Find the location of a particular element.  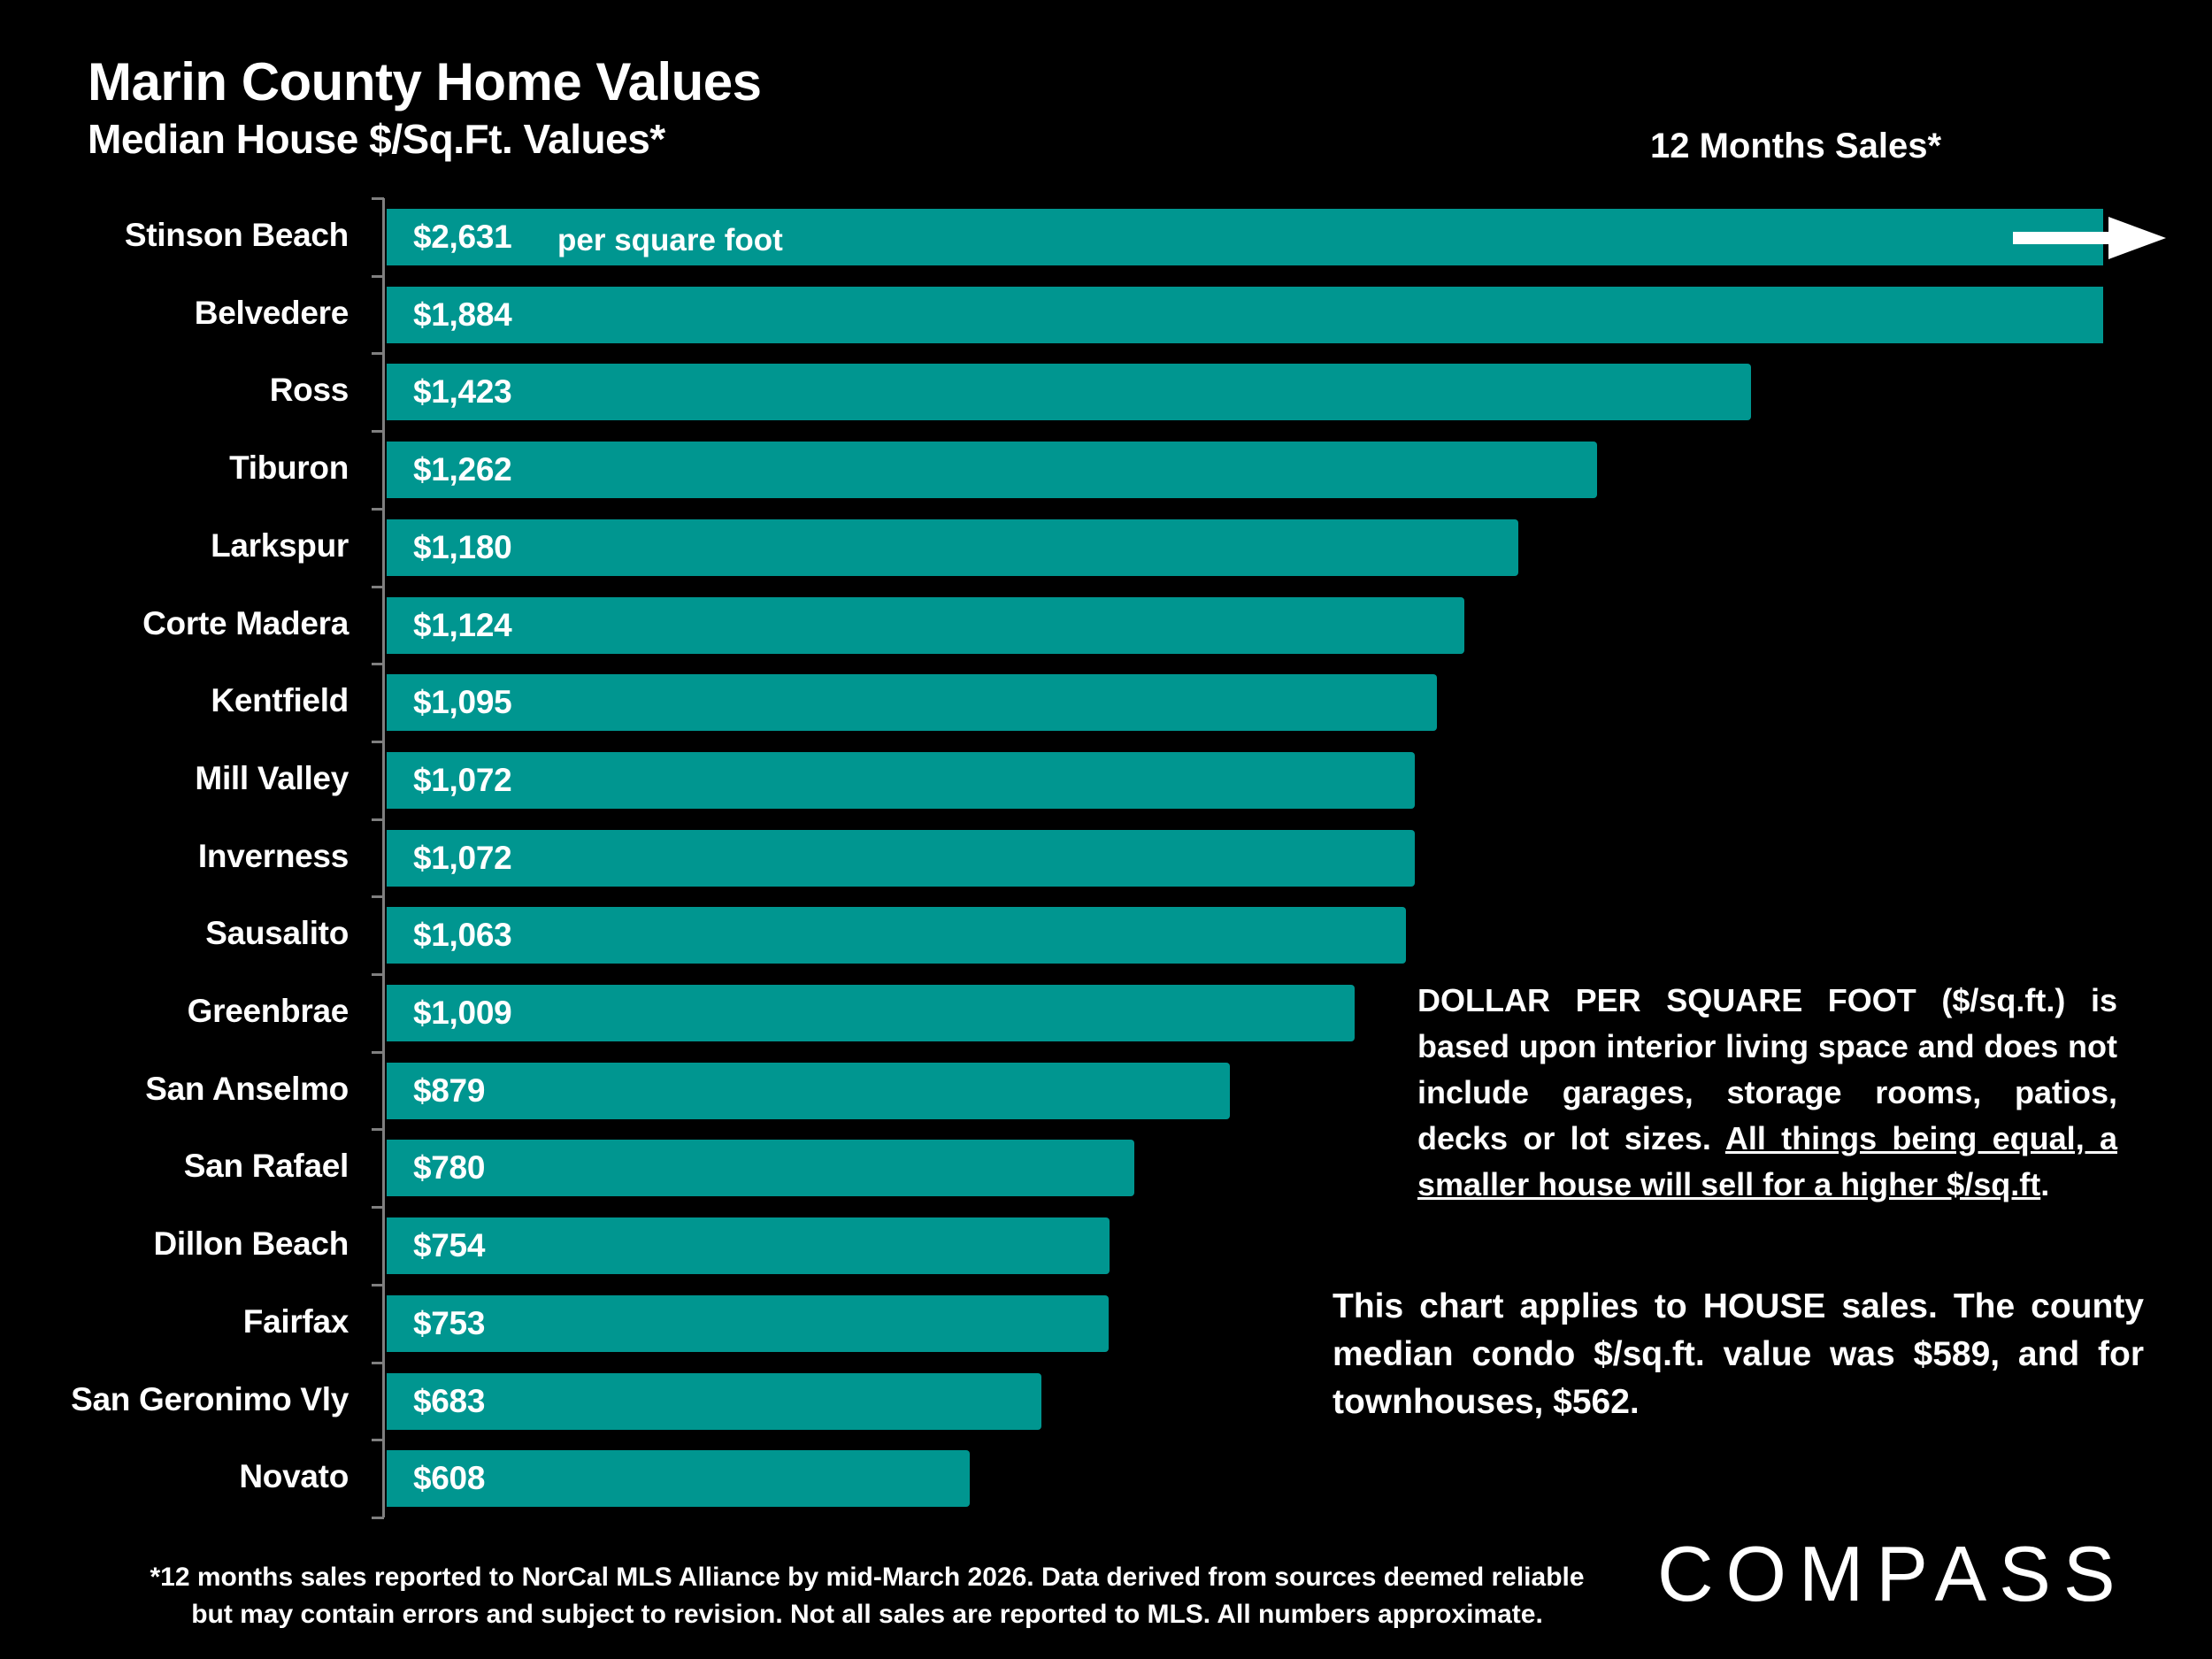

category-label: Fairfax is located at coordinates (296, 1321).